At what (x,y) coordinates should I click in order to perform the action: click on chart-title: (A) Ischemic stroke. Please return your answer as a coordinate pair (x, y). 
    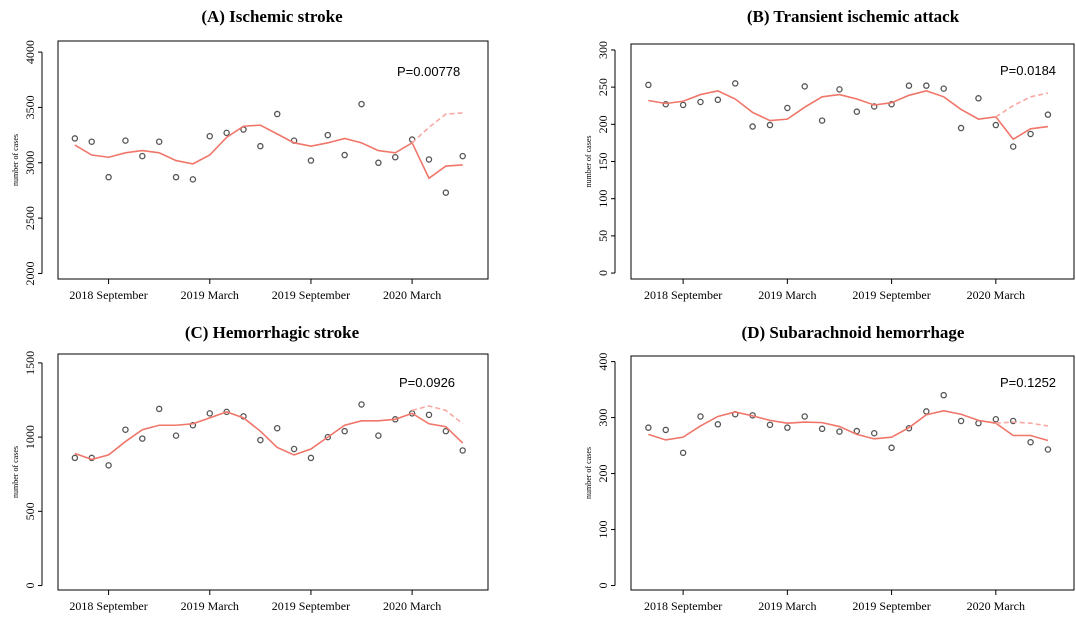
    Looking at the image, I should click on (272, 16).